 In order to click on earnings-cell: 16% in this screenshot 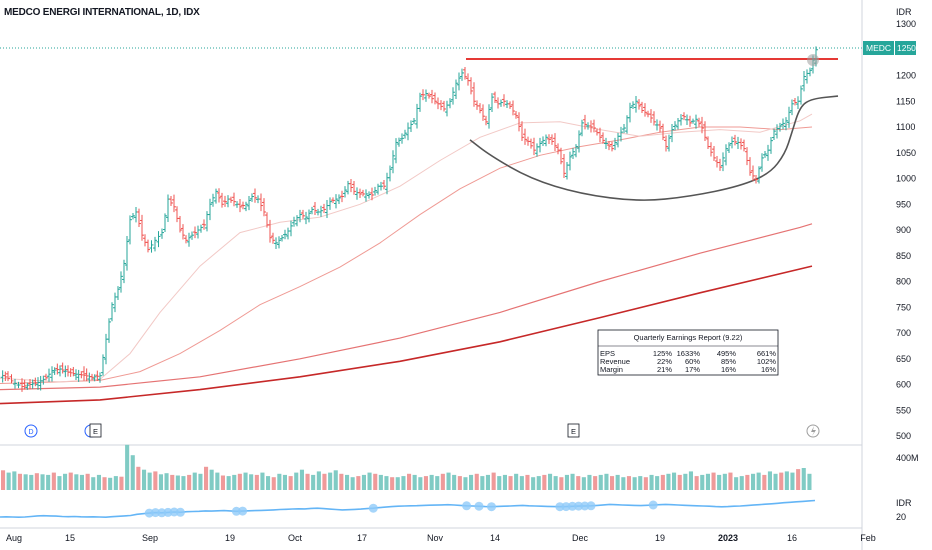, I will do `click(728, 369)`.